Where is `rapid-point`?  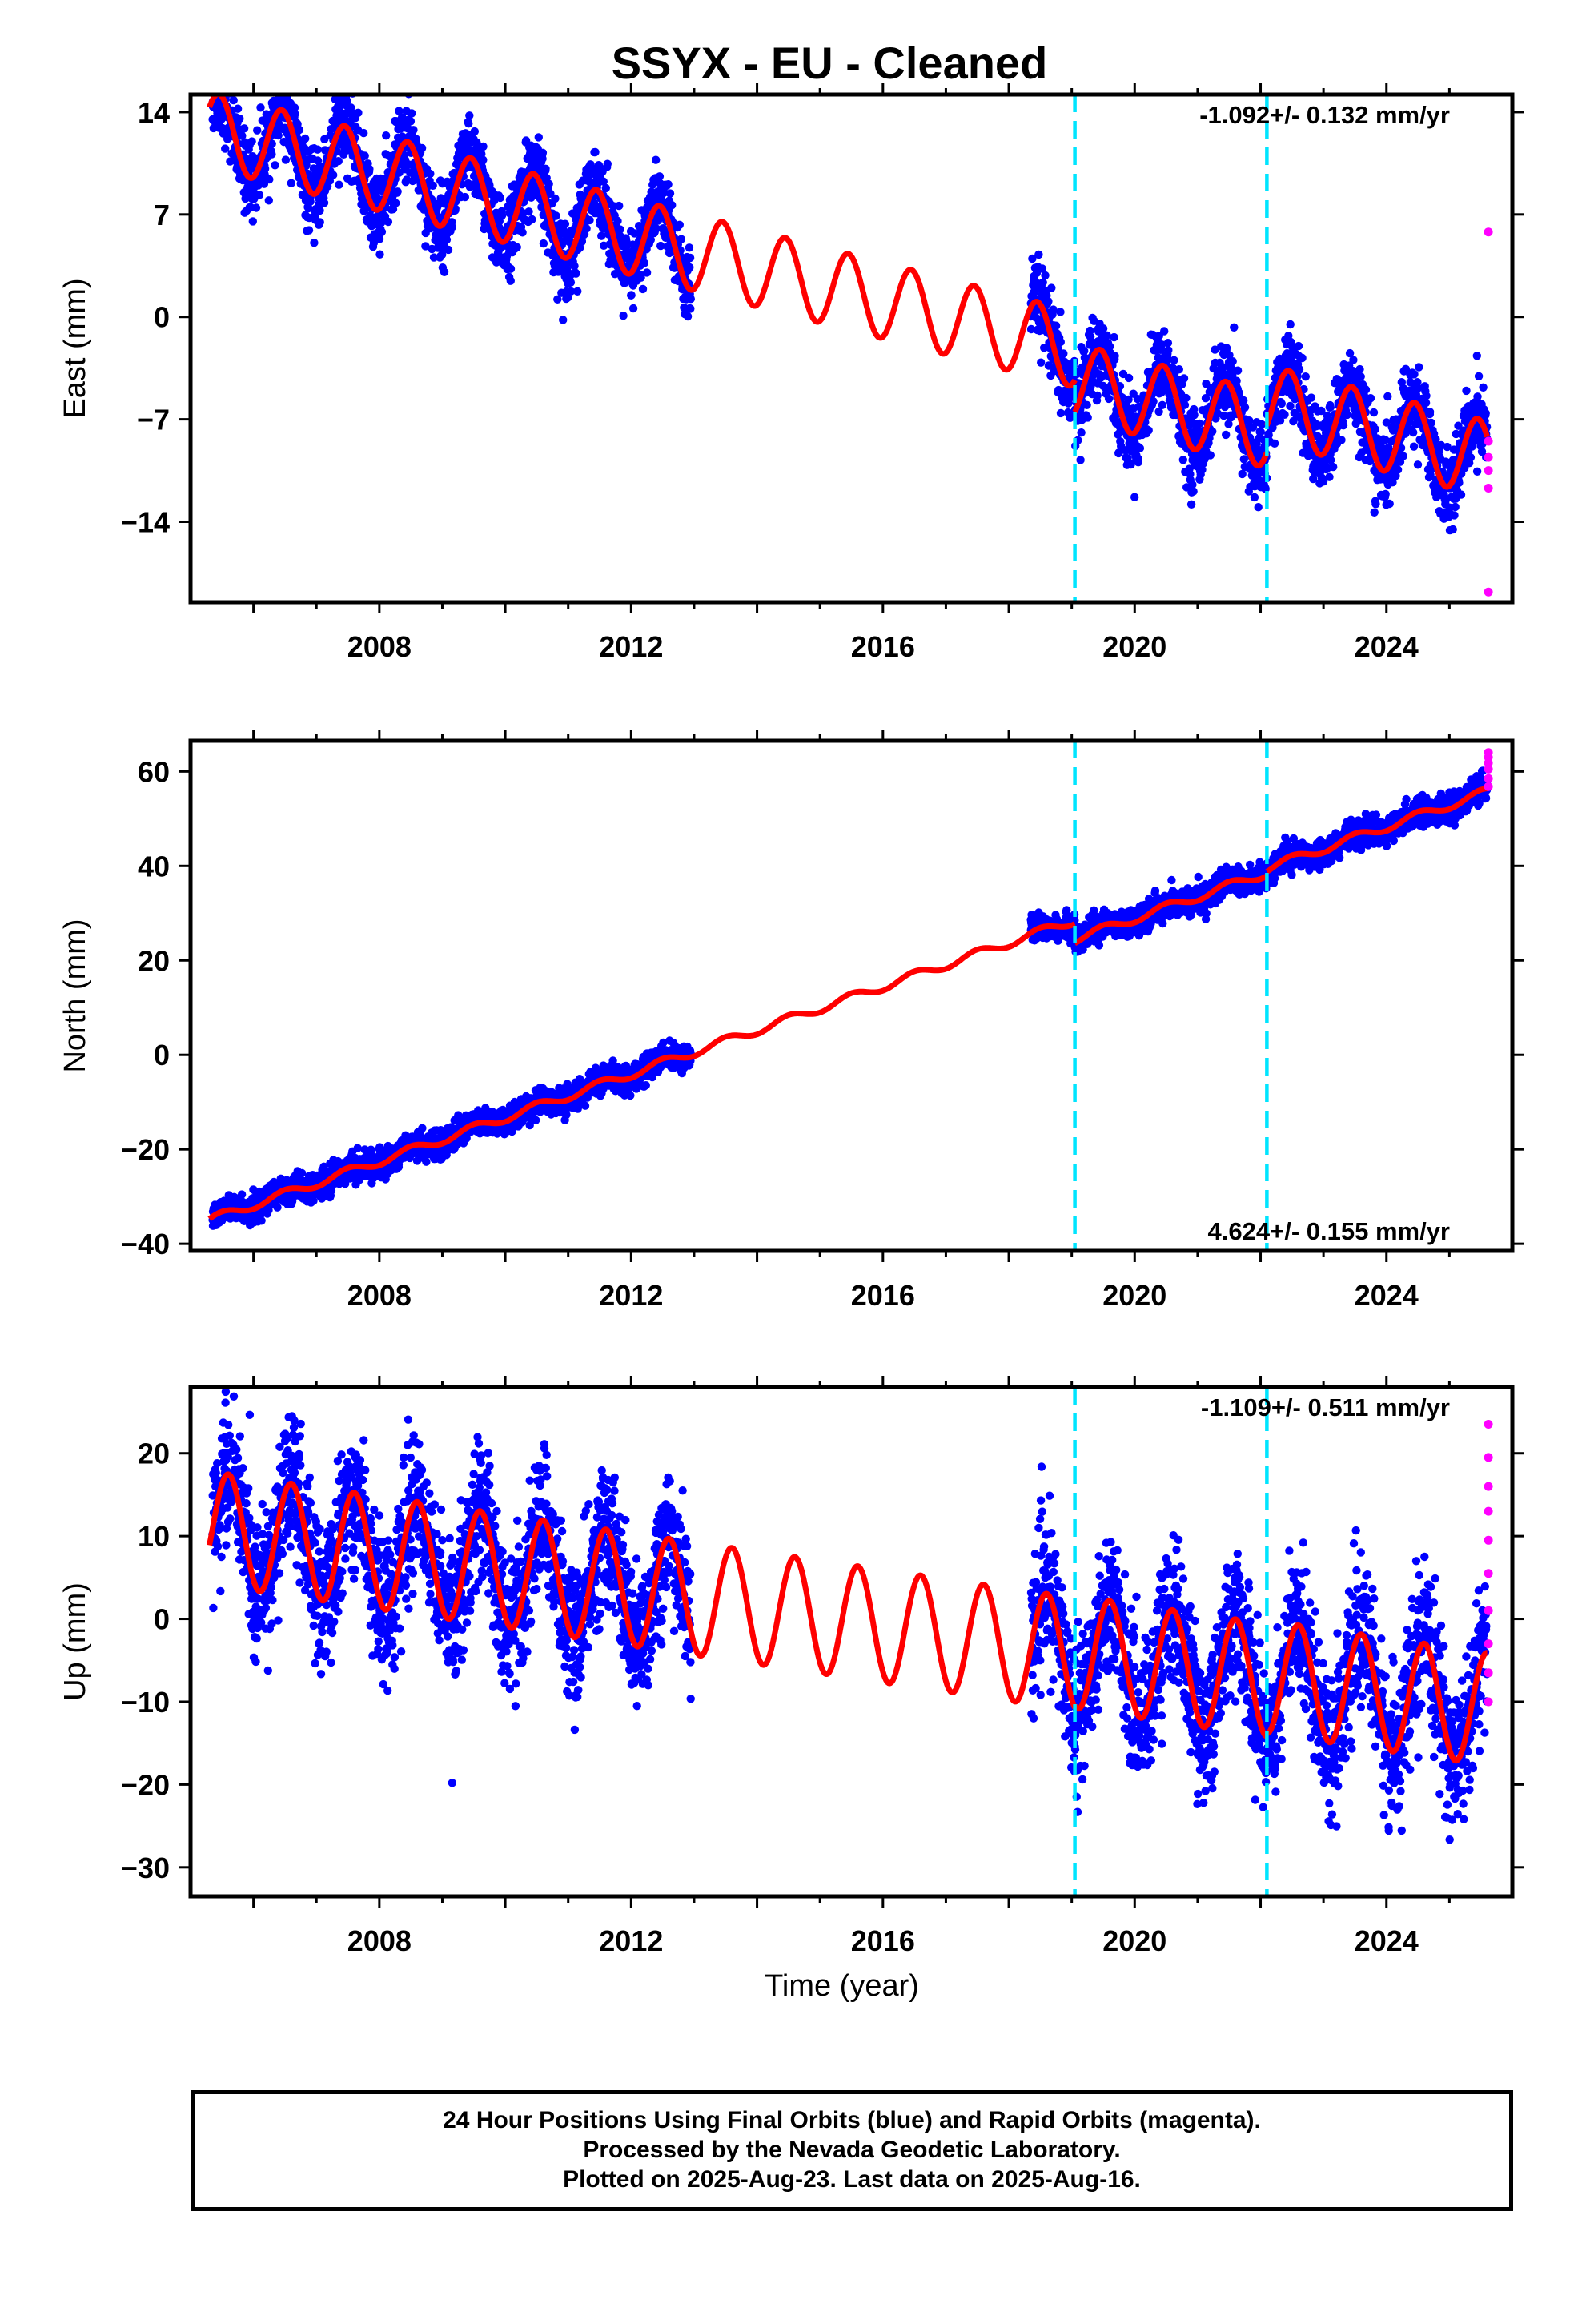 rapid-point is located at coordinates (1489, 471).